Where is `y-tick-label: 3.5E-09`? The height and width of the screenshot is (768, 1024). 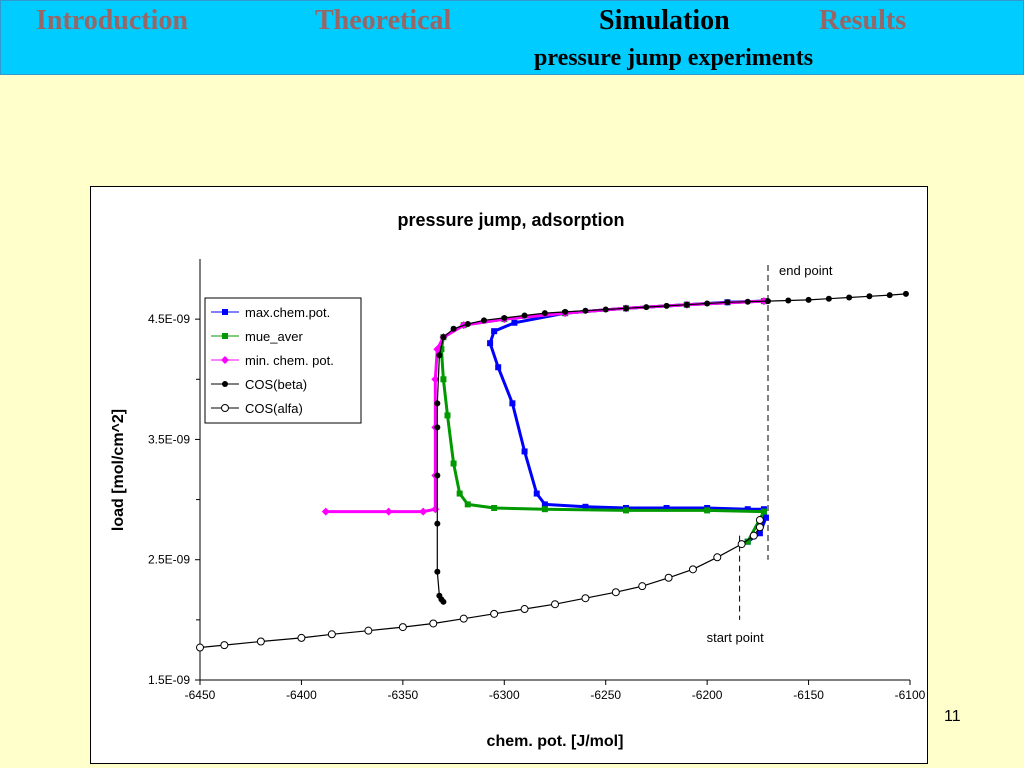
y-tick-label: 3.5E-09 is located at coordinates (169, 439).